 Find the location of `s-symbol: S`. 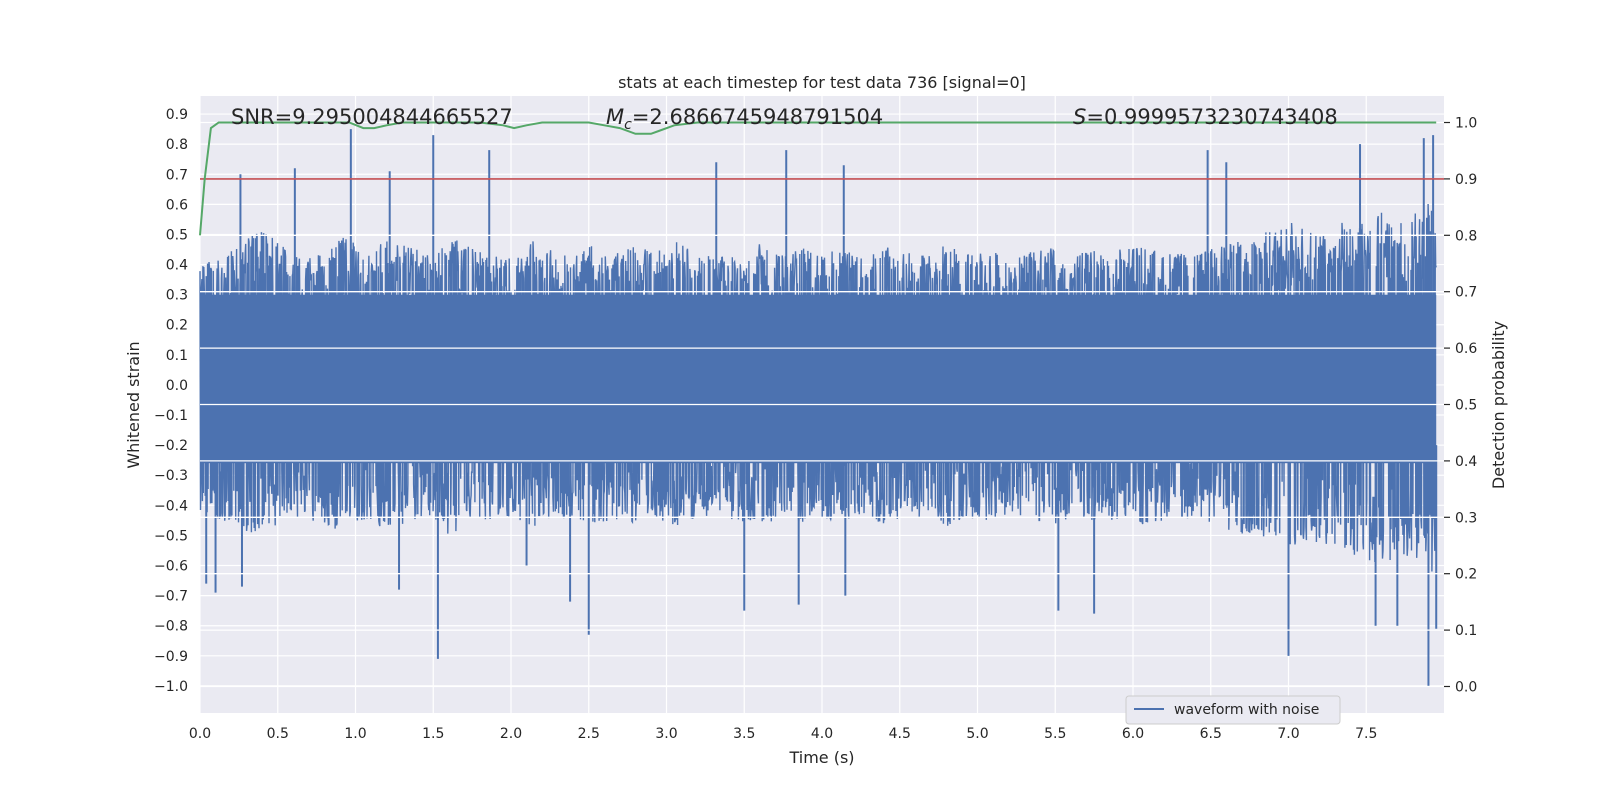

s-symbol: S is located at coordinates (1079, 117).